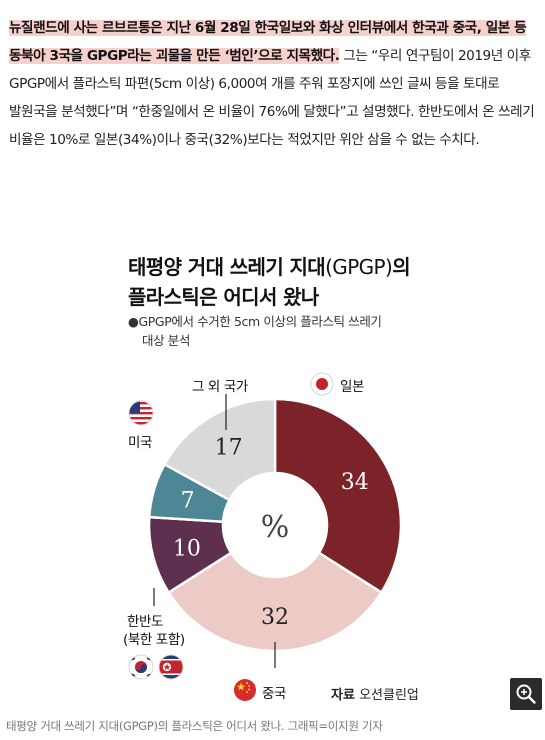 This screenshot has width=545, height=740. What do you see at coordinates (188, 501) in the screenshot?
I see `value-label-usa: 7` at bounding box center [188, 501].